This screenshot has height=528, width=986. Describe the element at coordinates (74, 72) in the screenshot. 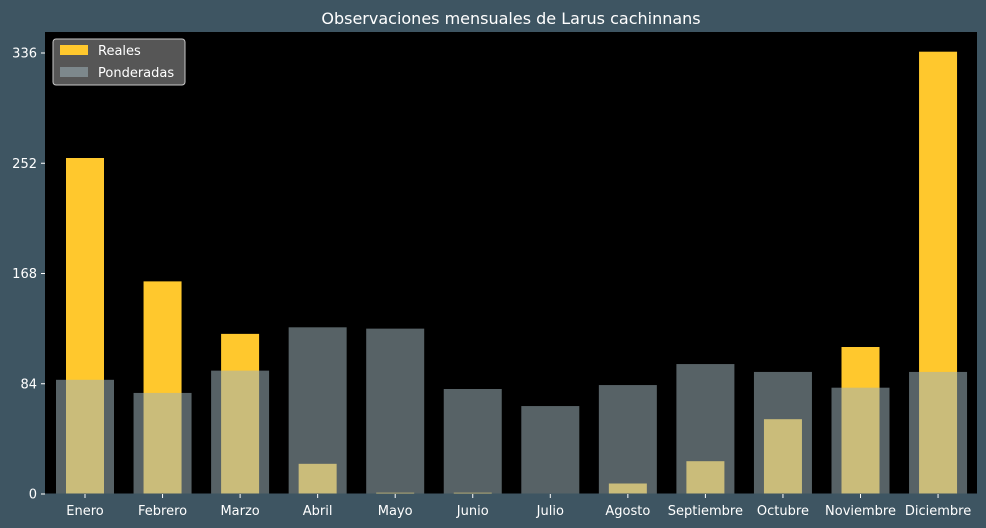

I see `legend-swatch-ponderadas` at that location.